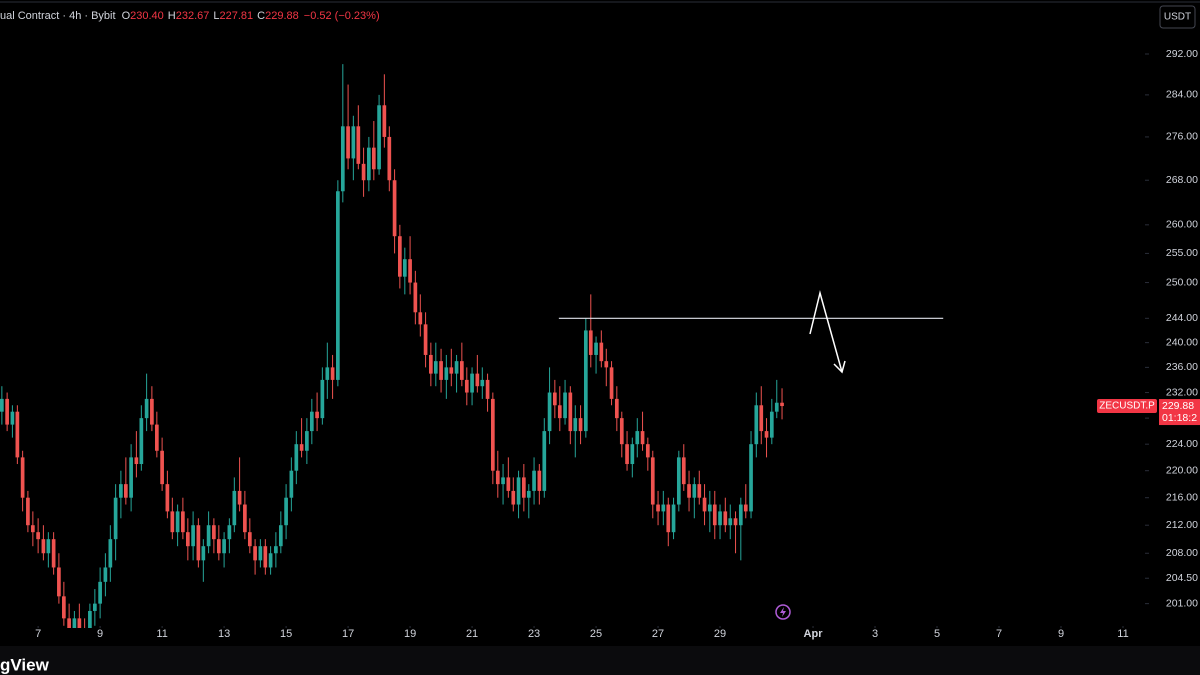  What do you see at coordinates (658, 634) in the screenshot?
I see `x-tick-label: 27` at bounding box center [658, 634].